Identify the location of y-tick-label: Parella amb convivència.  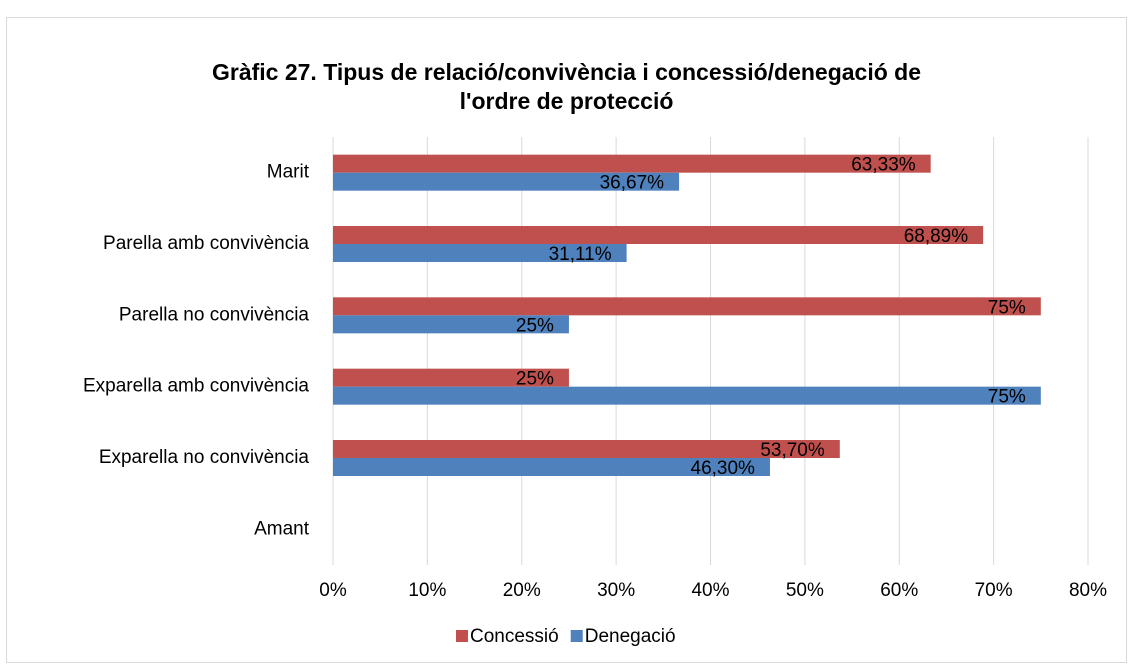
(206, 243).